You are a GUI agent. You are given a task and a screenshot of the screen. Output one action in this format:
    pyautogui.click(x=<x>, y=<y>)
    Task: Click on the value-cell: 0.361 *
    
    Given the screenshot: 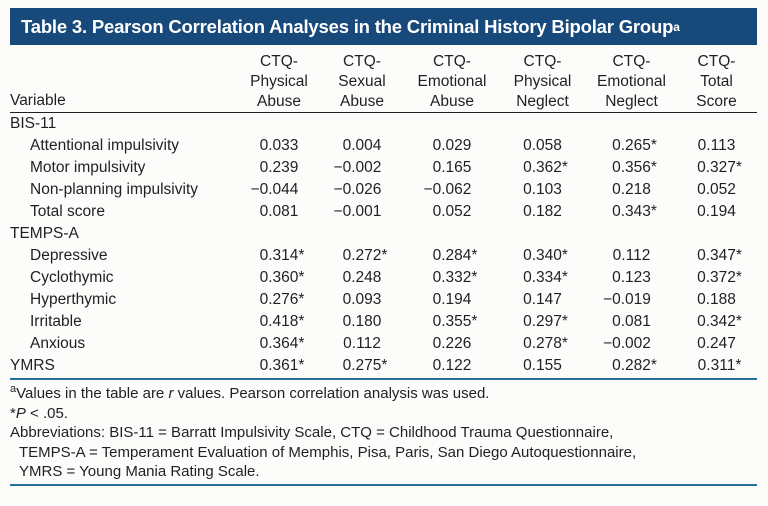 What is the action you would take?
    pyautogui.click(x=279, y=366)
    